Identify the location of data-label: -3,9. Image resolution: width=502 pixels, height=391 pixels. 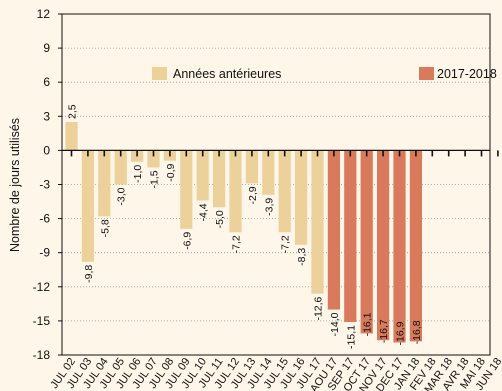
(269, 207).